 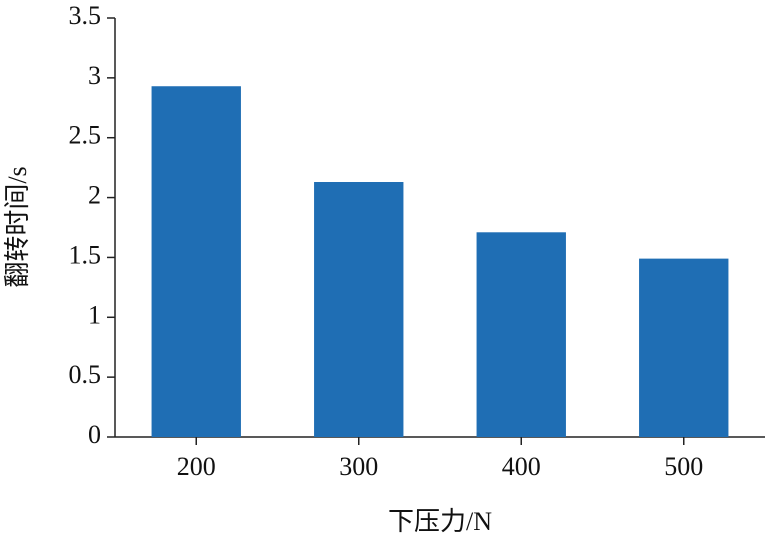 What do you see at coordinates (683, 466) in the screenshot?
I see `x-tick-label: 500` at bounding box center [683, 466].